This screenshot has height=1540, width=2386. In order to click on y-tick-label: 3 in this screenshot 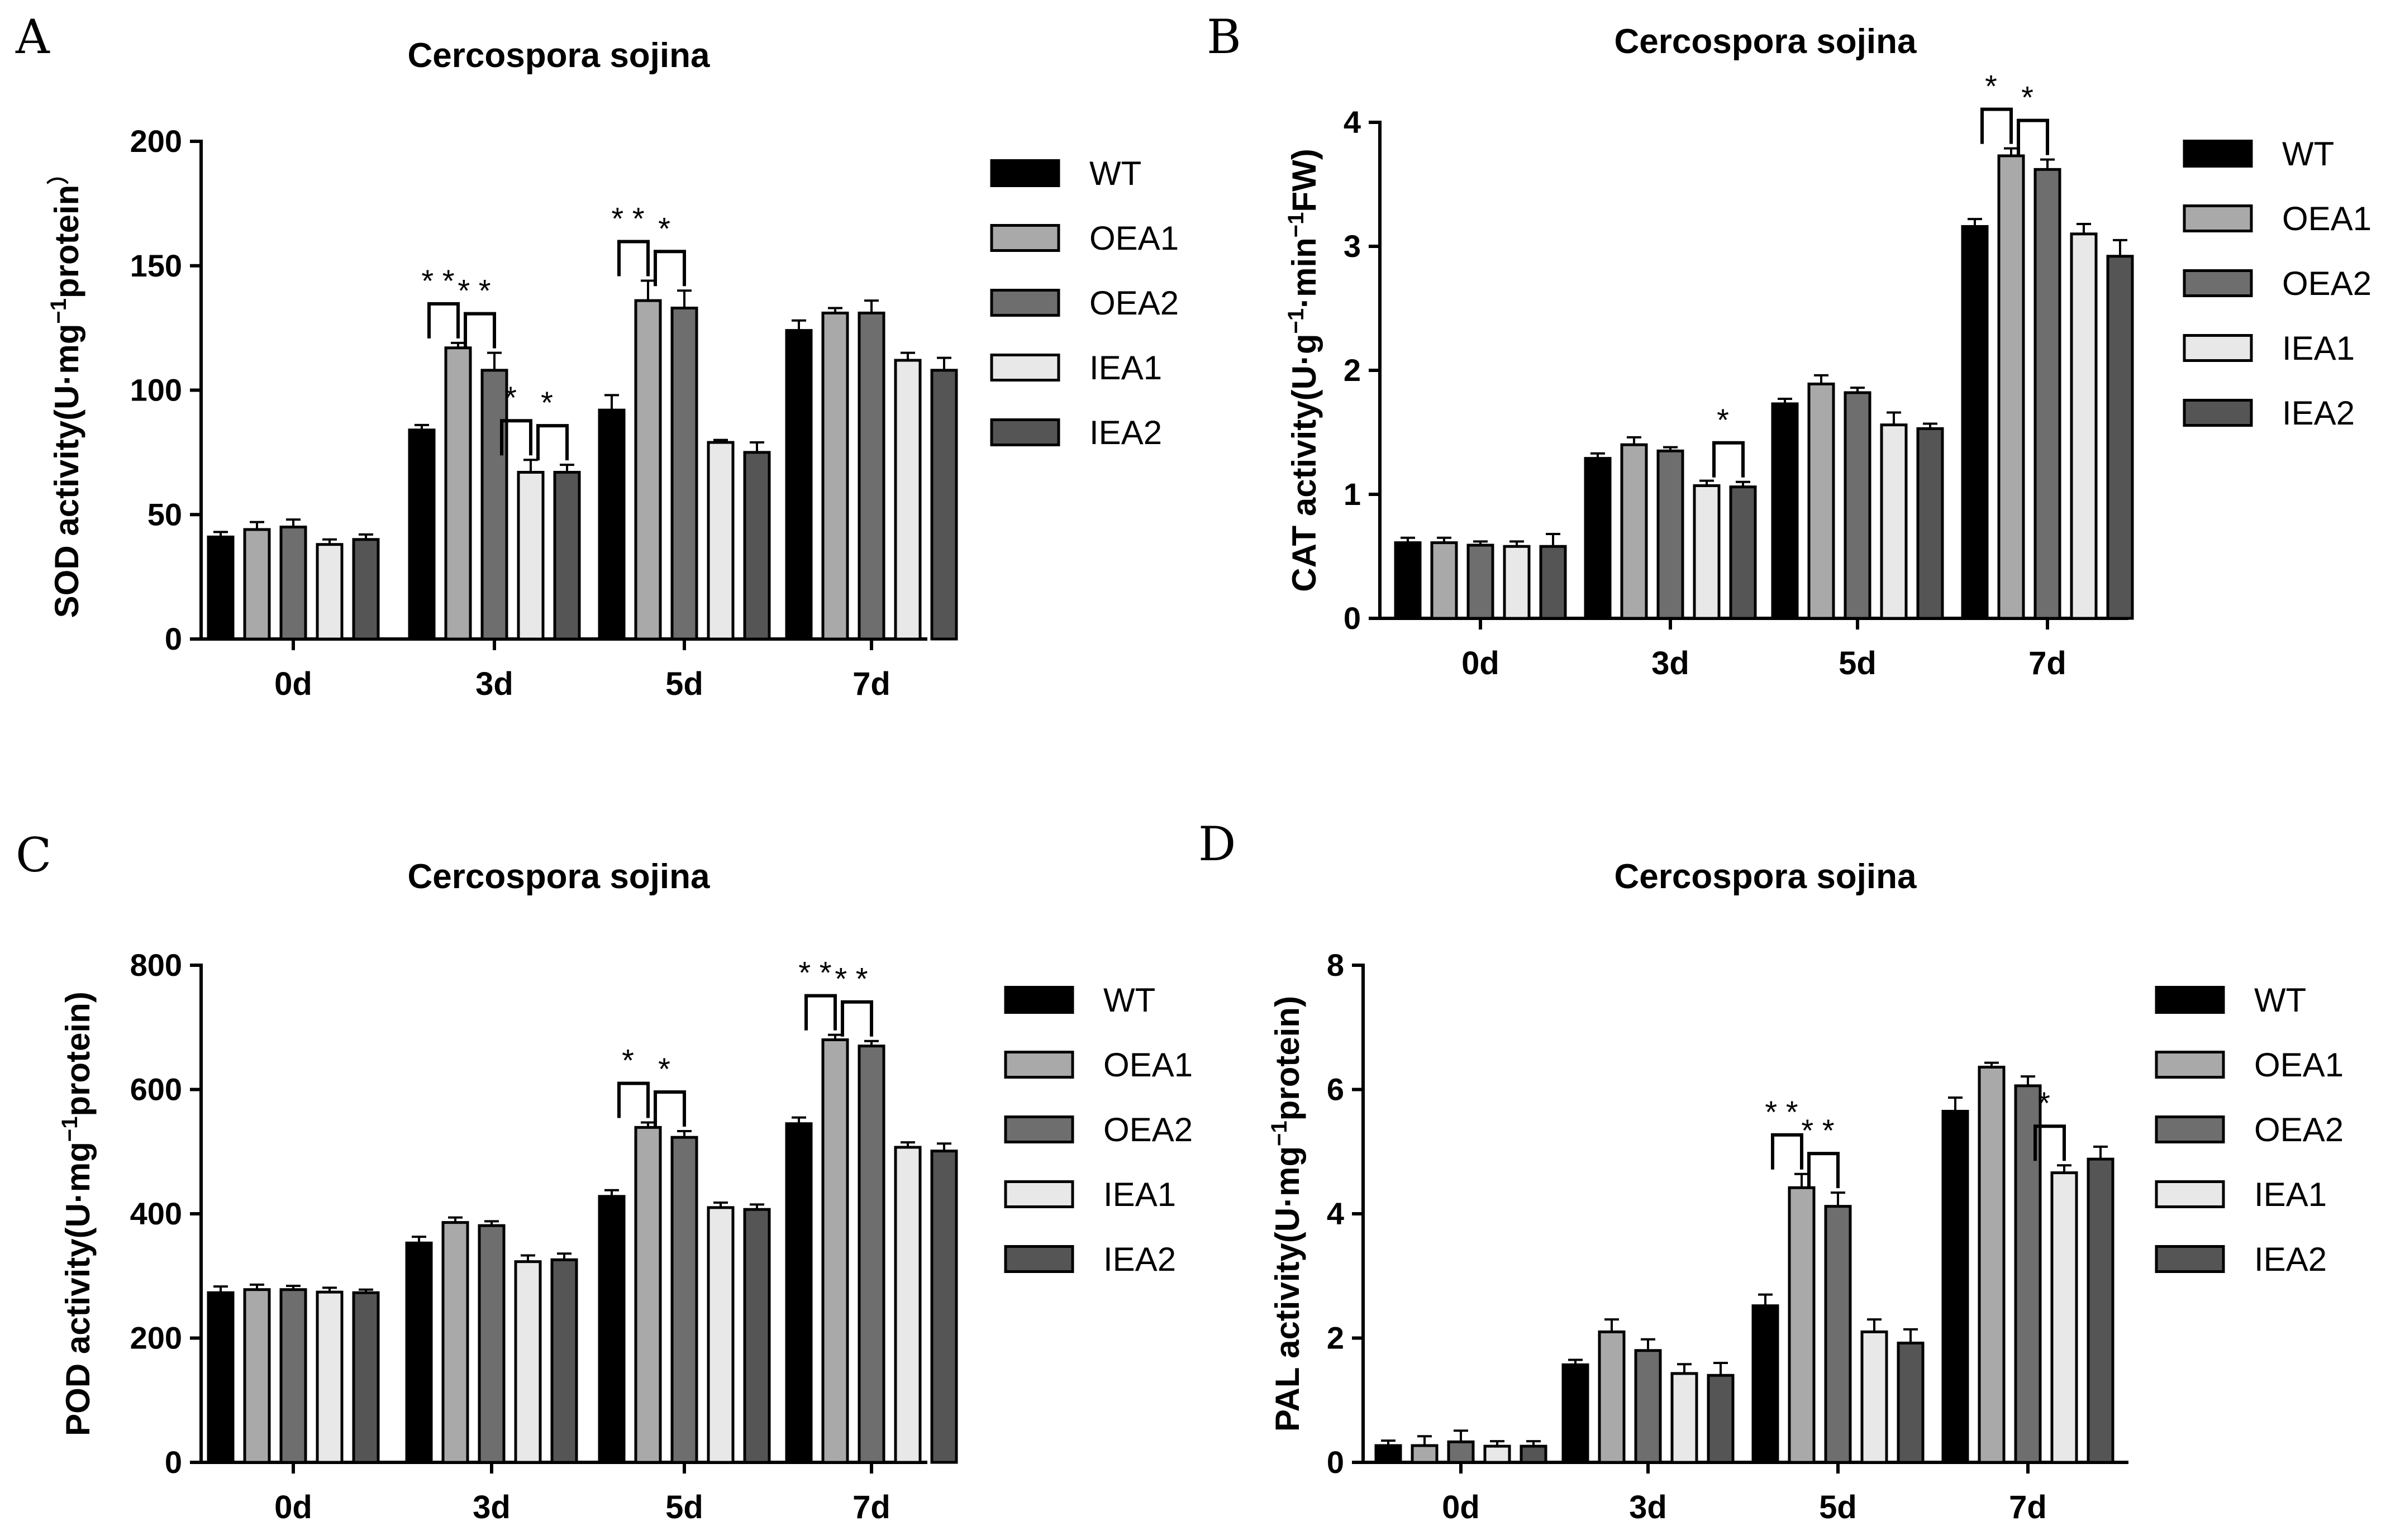, I will do `click(1352, 246)`.